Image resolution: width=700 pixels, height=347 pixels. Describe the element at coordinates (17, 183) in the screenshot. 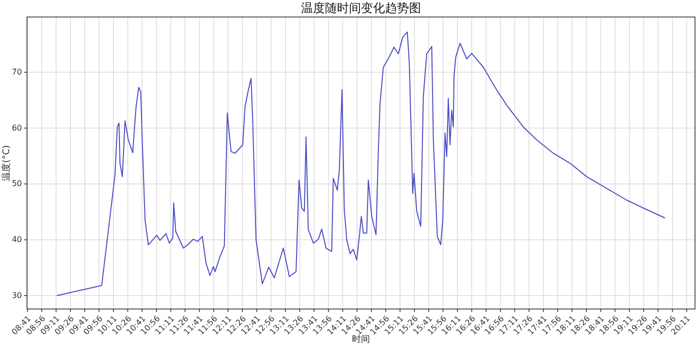

I see `y-tick-label: 50` at that location.